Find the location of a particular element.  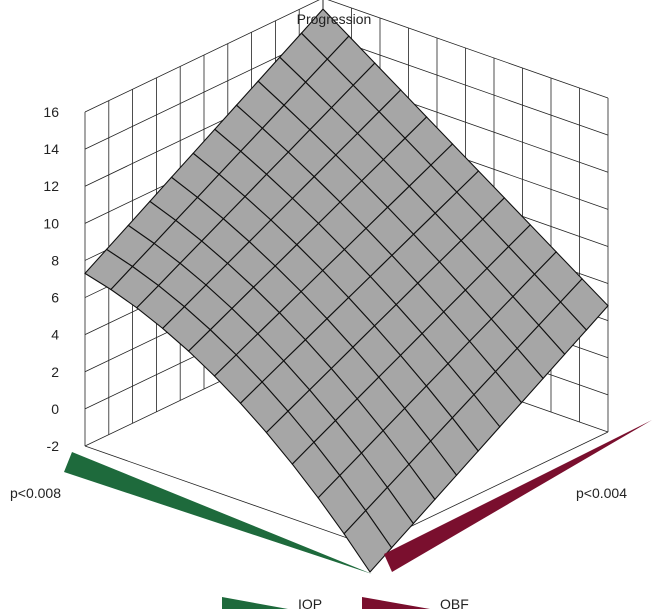

z-tick-label: 16 is located at coordinates (51, 112).